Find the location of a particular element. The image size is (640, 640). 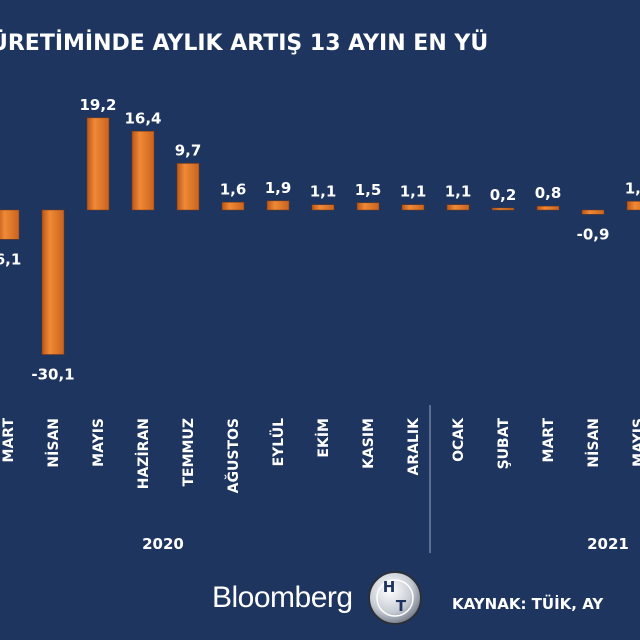

value-label: 1,8 is located at coordinates (632, 188).